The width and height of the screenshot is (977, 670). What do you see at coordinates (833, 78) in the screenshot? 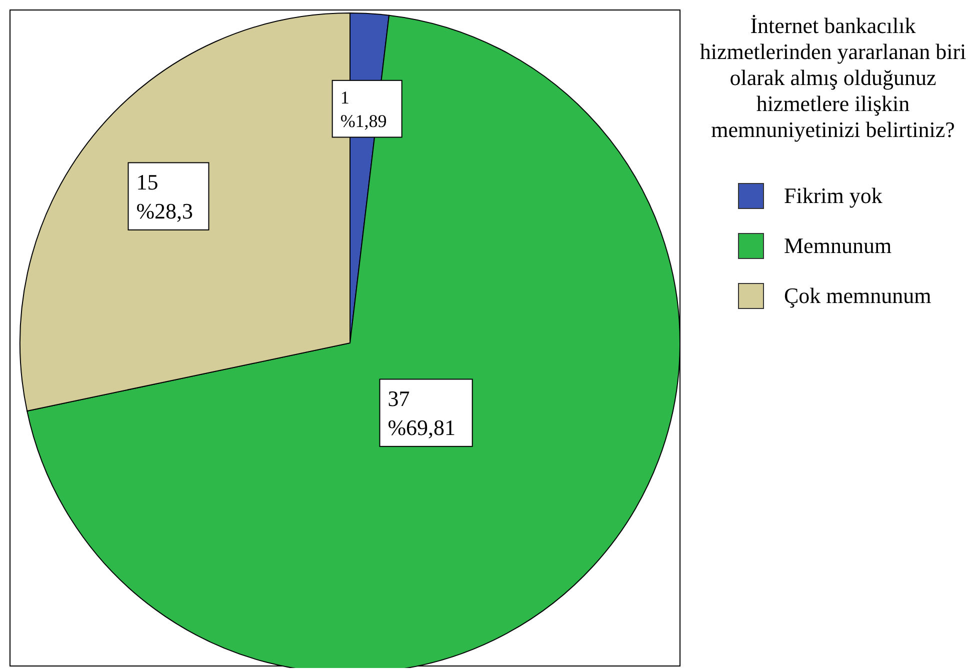
I see `legend-title: İnternet bankacılık hizmetlerinden yararlanan biri olarak almış olduğunuz hizmetlere ilişkin memnuniyetinizi belirtiniz?` at bounding box center [833, 78].